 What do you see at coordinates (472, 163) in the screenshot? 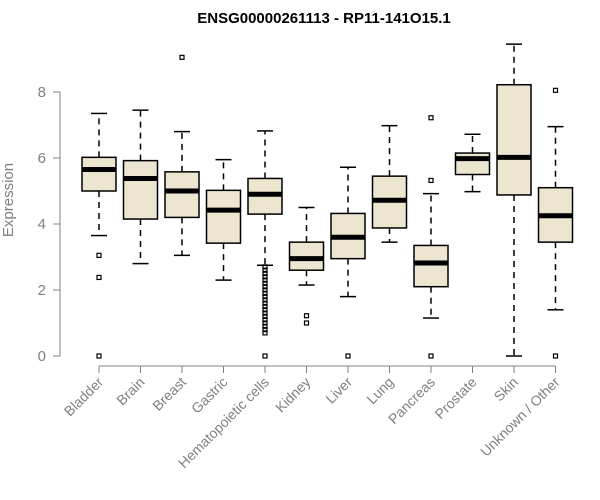
I see `box-prostate` at bounding box center [472, 163].